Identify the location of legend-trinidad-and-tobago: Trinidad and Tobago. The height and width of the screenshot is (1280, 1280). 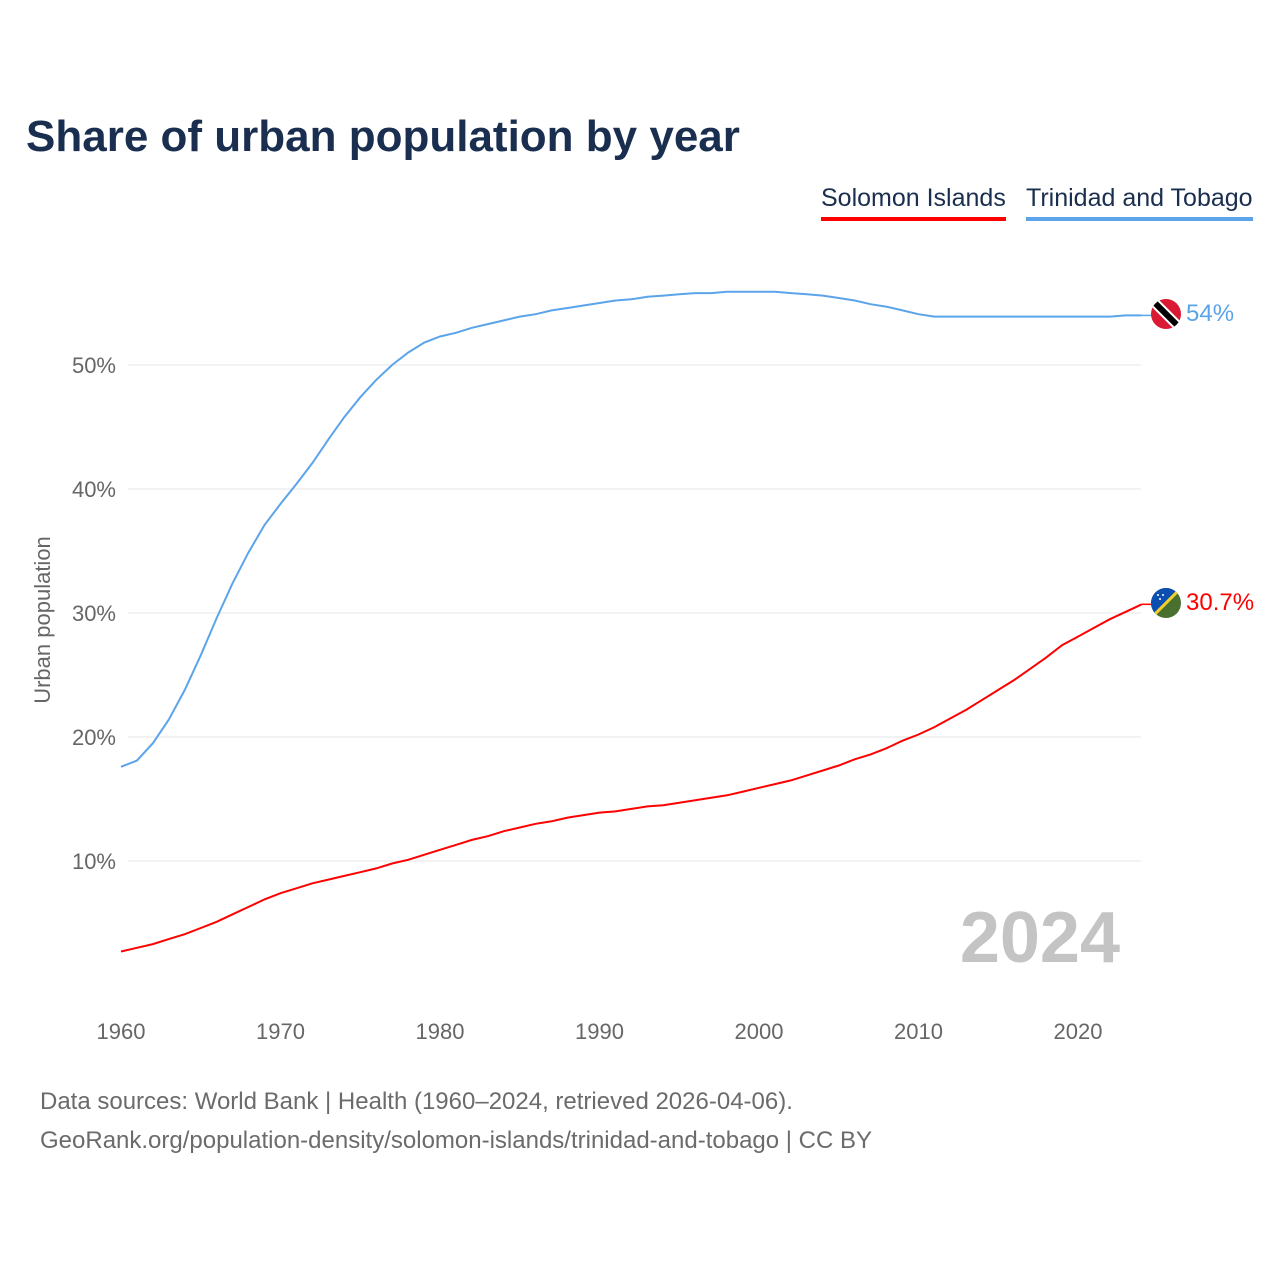
(1139, 202).